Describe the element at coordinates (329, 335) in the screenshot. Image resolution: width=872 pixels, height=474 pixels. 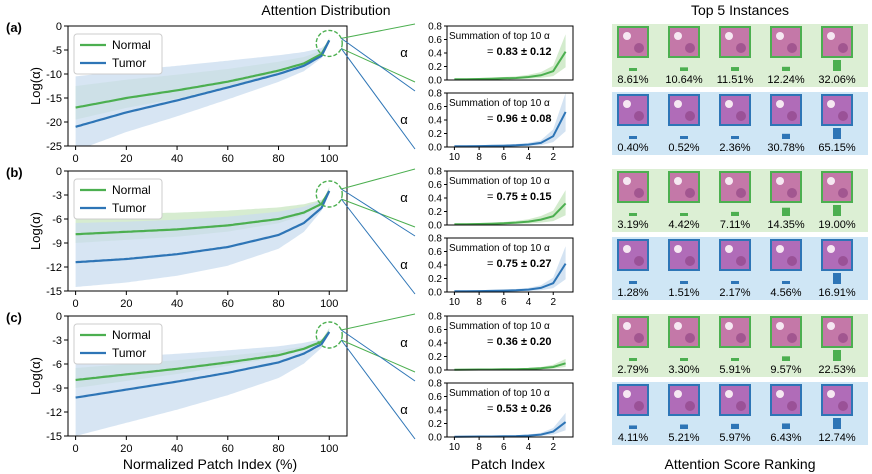
I see `zoom-circle` at that location.